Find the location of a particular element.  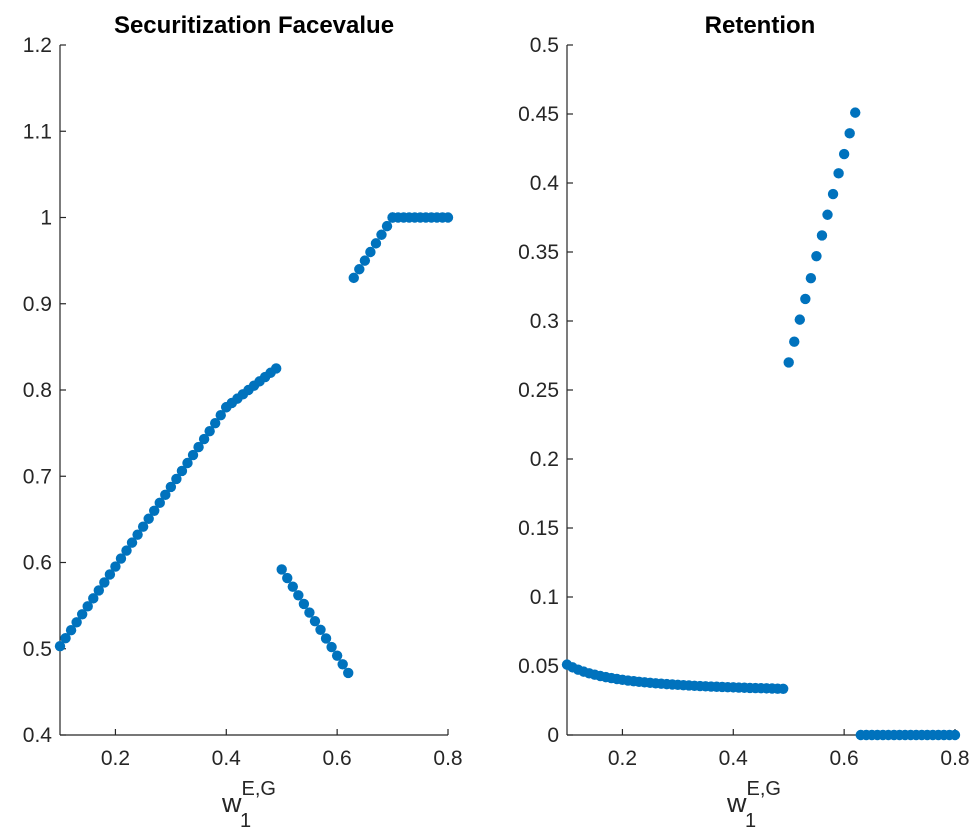

facevalue-y-ticks: 0.4 0.5 0.6 0.7 0.8 0.9 1 1.1 1.2 is located at coordinates (44, 390).